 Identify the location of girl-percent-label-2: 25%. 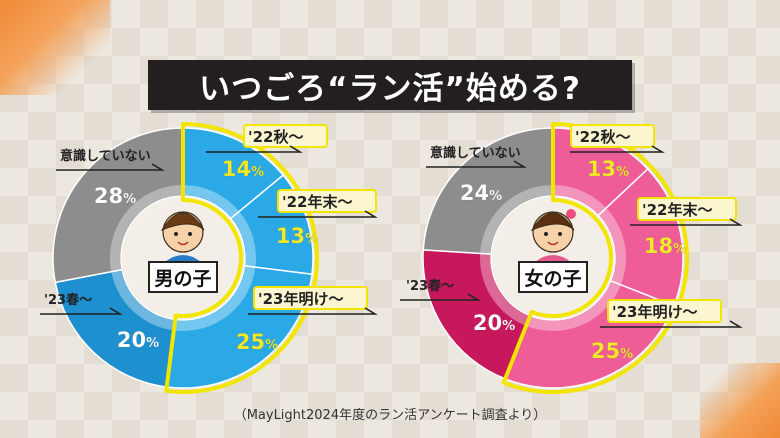
(612, 351).